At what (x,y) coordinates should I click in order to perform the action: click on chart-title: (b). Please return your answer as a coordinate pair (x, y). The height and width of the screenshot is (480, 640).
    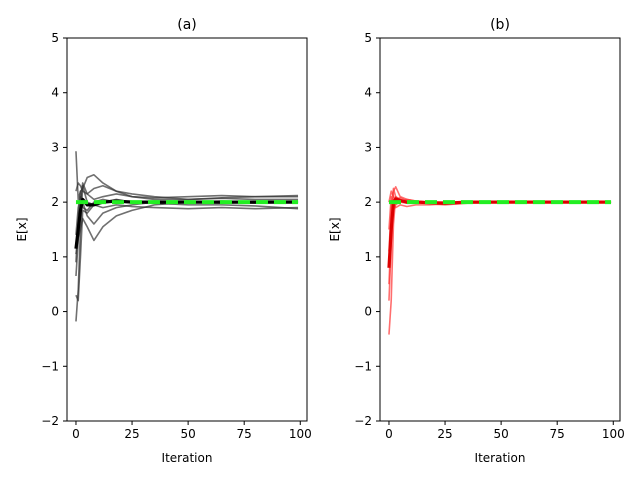
    Looking at the image, I should click on (500, 25).